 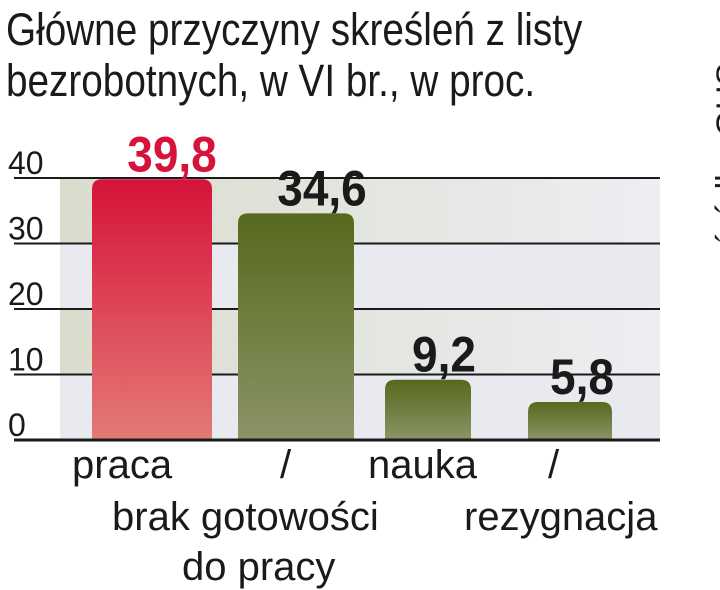 I want to click on value-label: 5,8, so click(x=582, y=377).